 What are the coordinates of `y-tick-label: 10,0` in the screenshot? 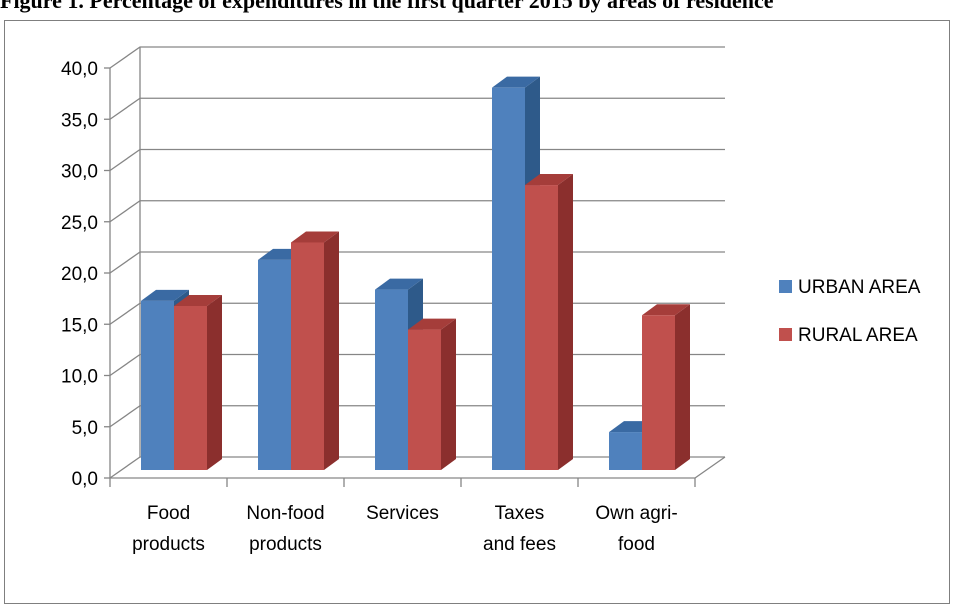 It's located at (79, 377).